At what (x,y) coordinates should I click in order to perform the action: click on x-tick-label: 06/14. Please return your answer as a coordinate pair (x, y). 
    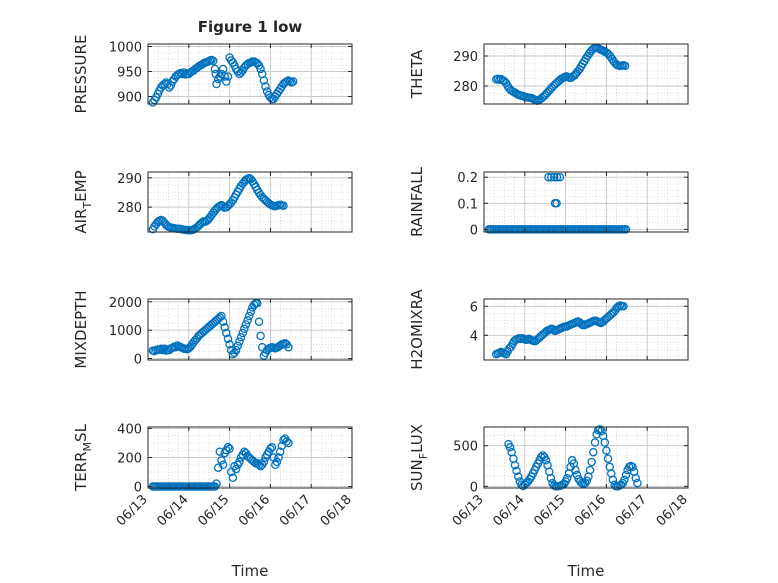
    Looking at the image, I should click on (509, 510).